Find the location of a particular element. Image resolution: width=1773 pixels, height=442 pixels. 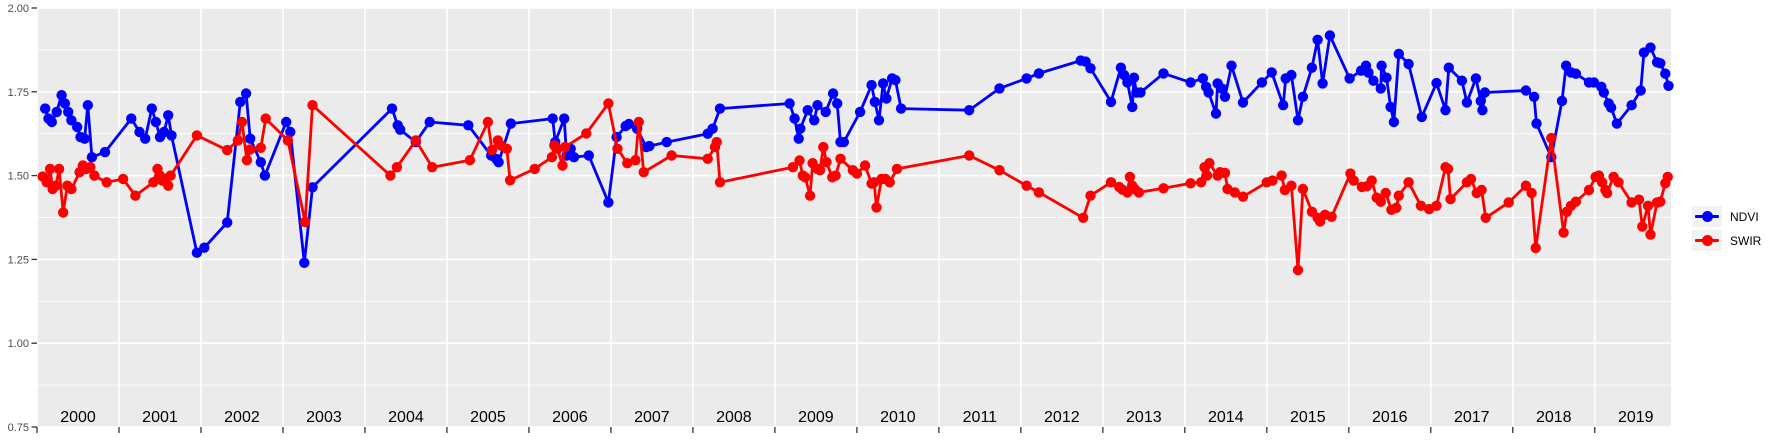

year-label: 2010 is located at coordinates (898, 417).